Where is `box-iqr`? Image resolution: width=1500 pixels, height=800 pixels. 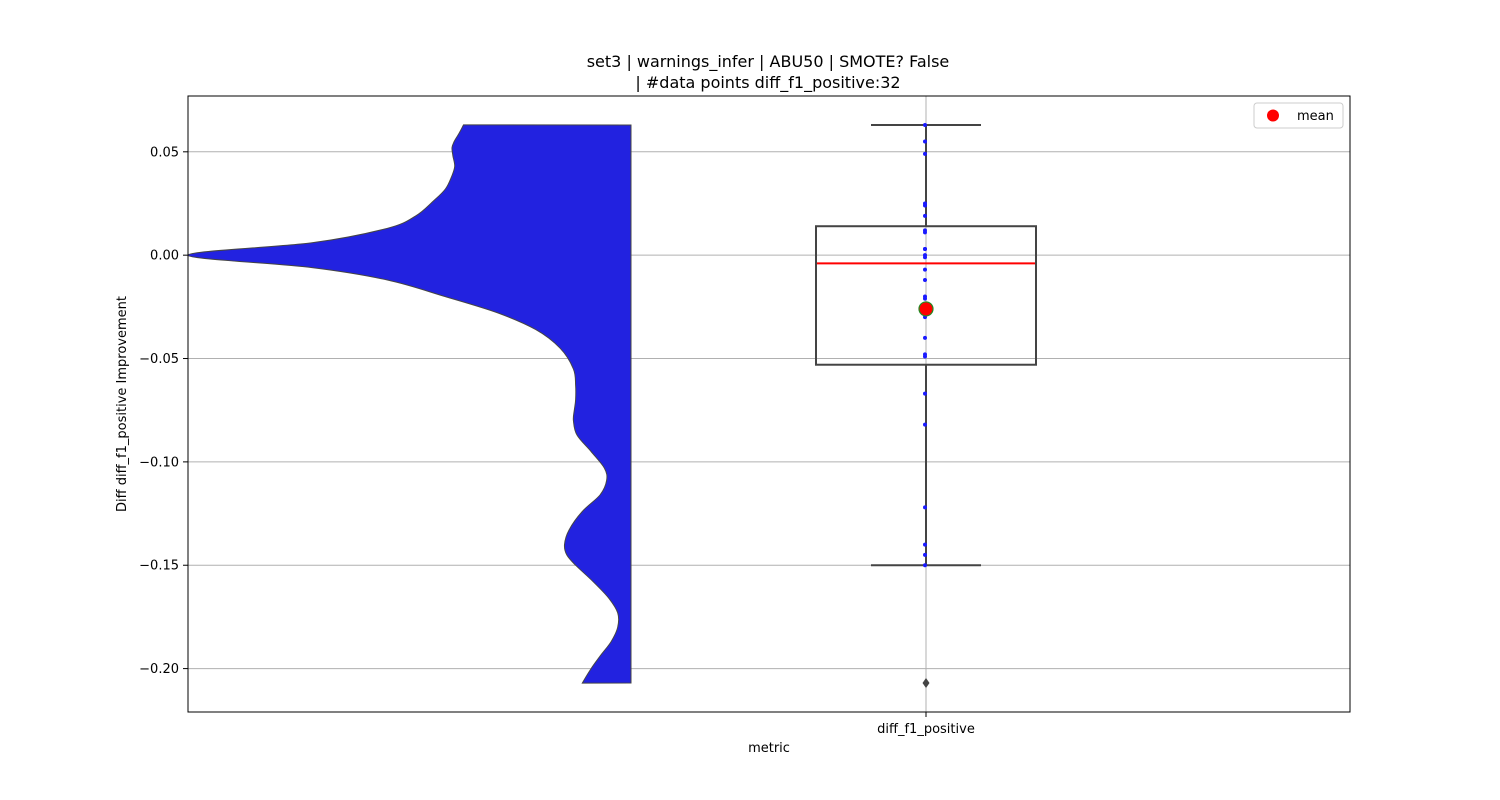 box-iqr is located at coordinates (926, 295).